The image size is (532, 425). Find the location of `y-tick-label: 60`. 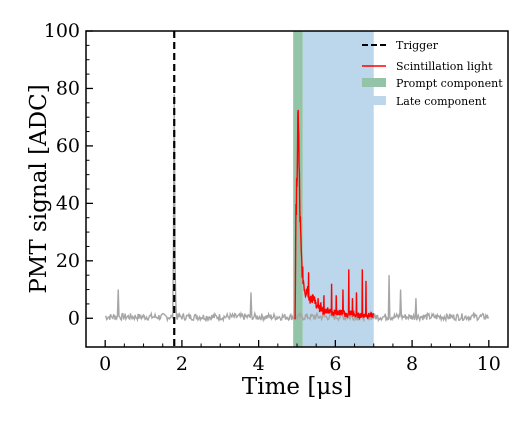

y-tick-label: 60 is located at coordinates (68, 146).